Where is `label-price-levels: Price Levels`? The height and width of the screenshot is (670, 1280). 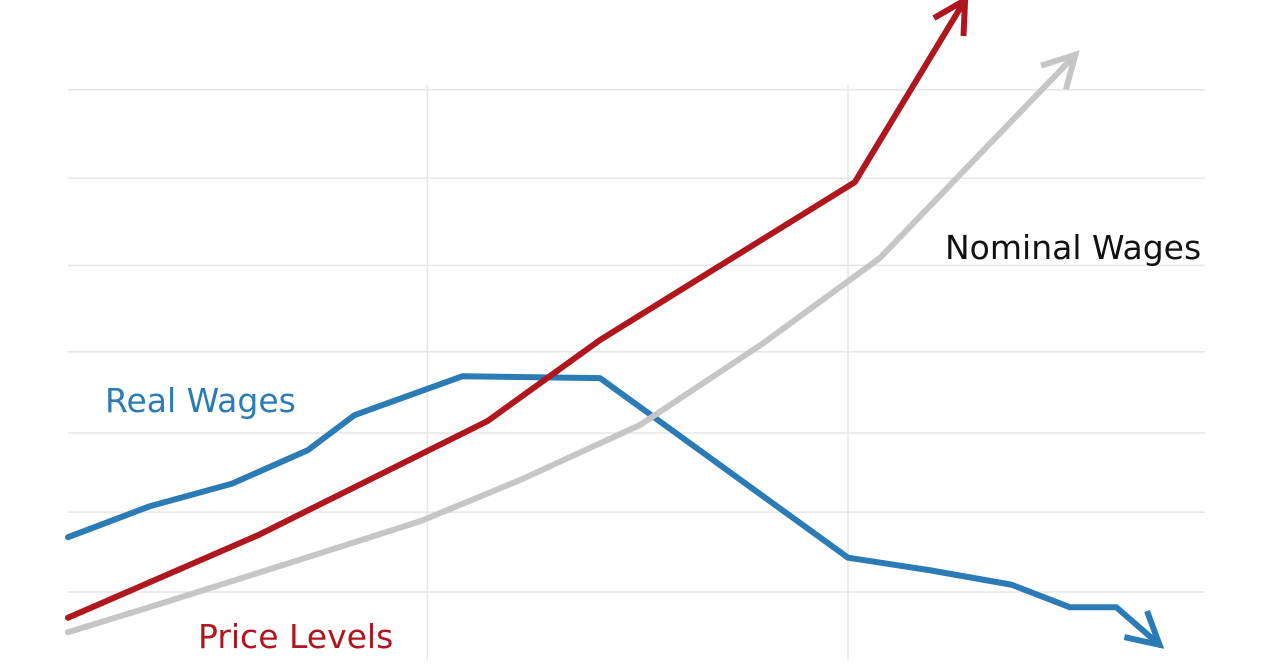
label-price-levels: Price Levels is located at coordinates (295, 636).